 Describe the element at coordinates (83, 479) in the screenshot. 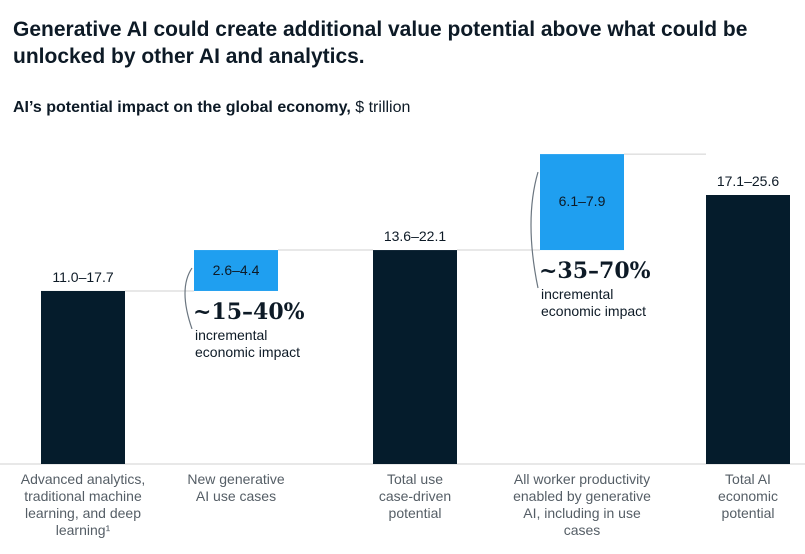

I see `category-label-line: Advanced analytics,` at that location.